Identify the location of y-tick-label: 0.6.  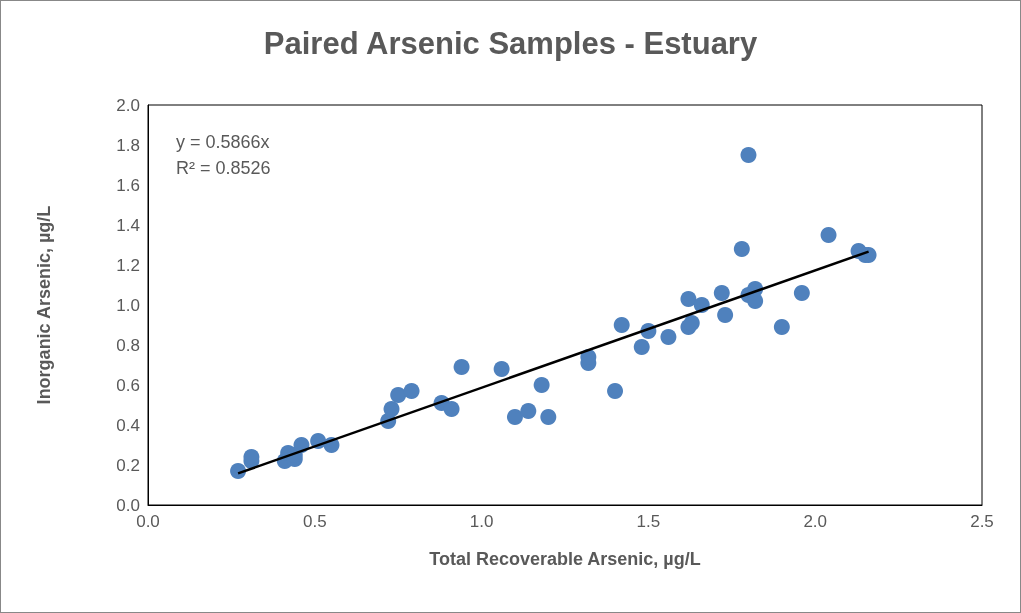
(128, 385).